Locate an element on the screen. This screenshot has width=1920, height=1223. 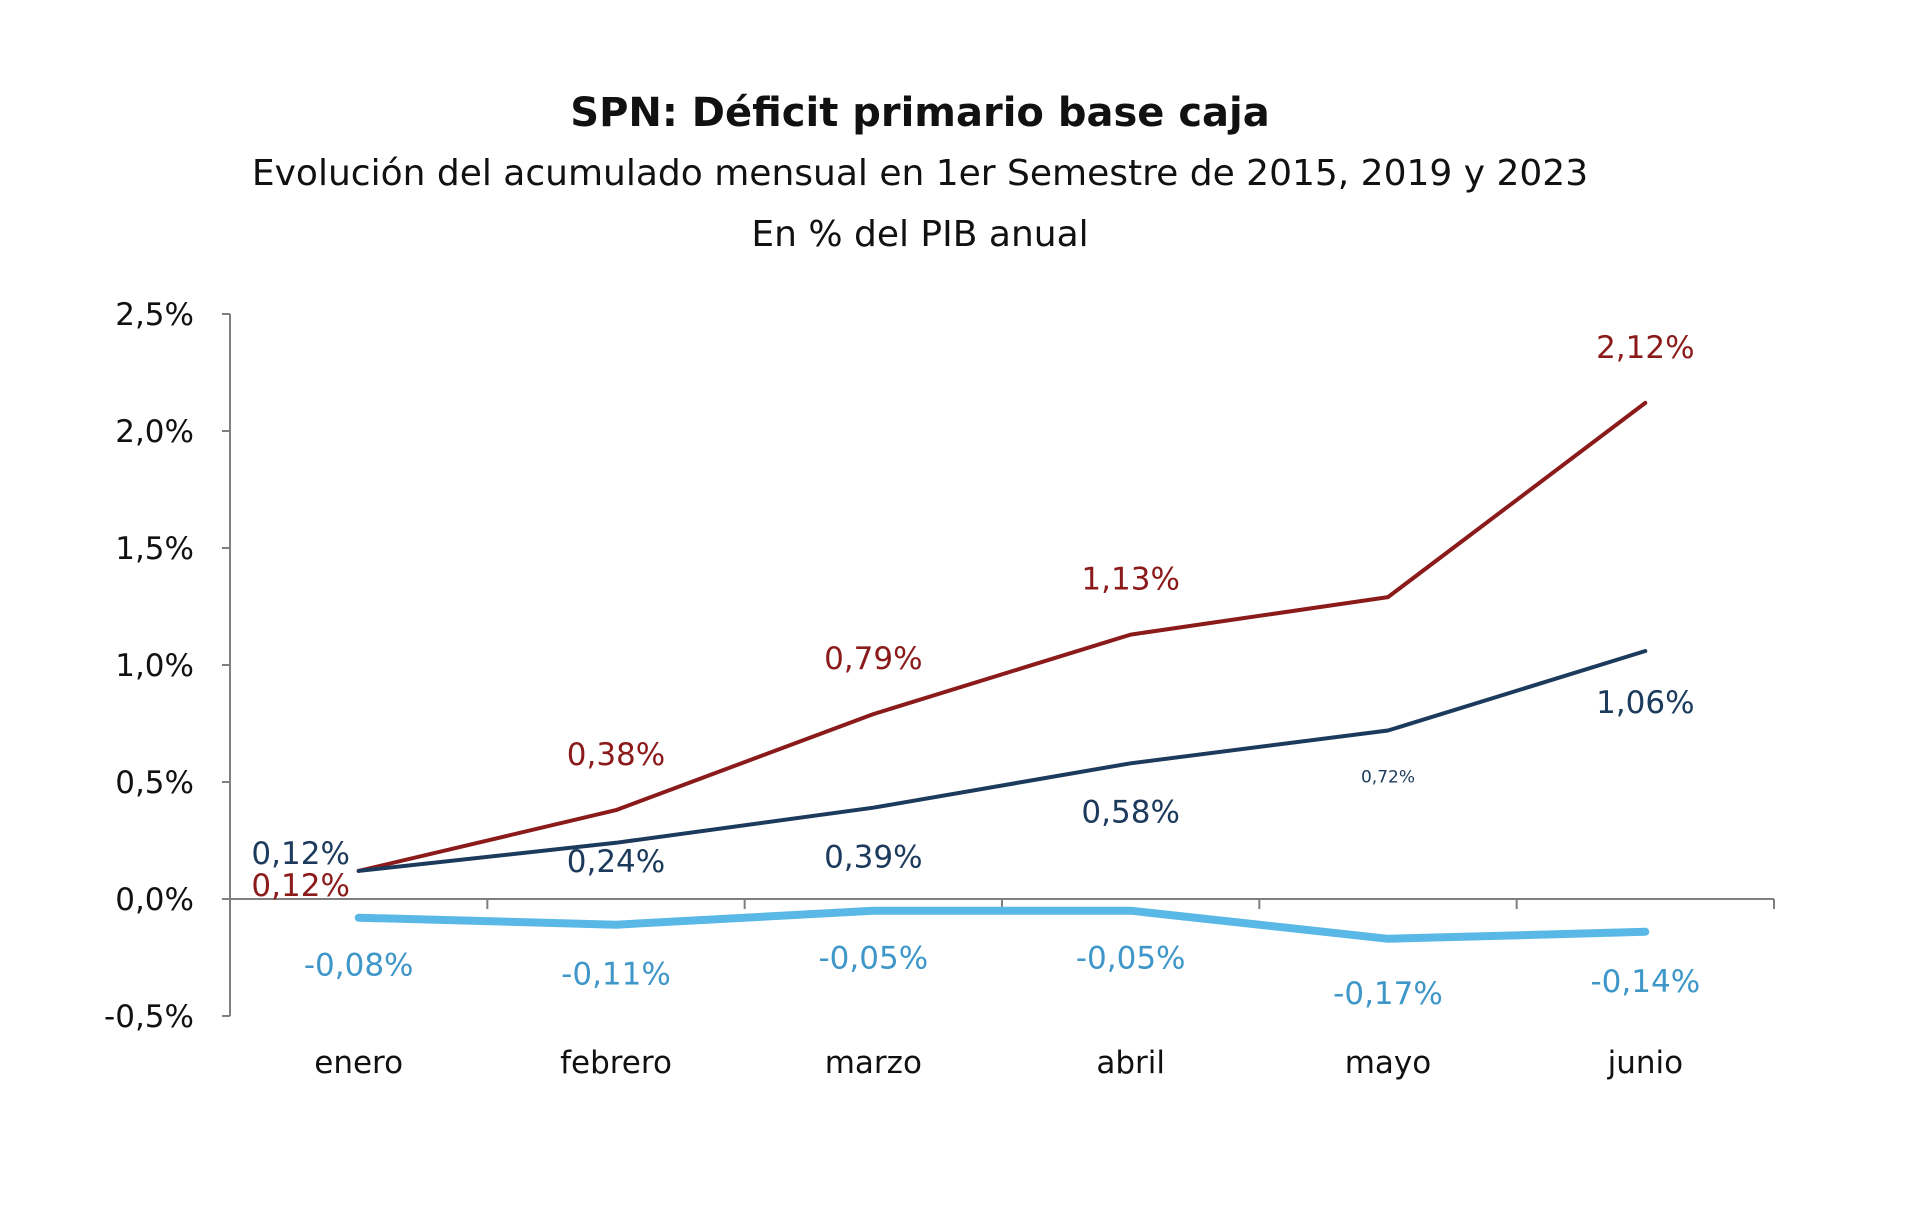
chart-title: SPN: Déficit primario base caja is located at coordinates (920, 113).